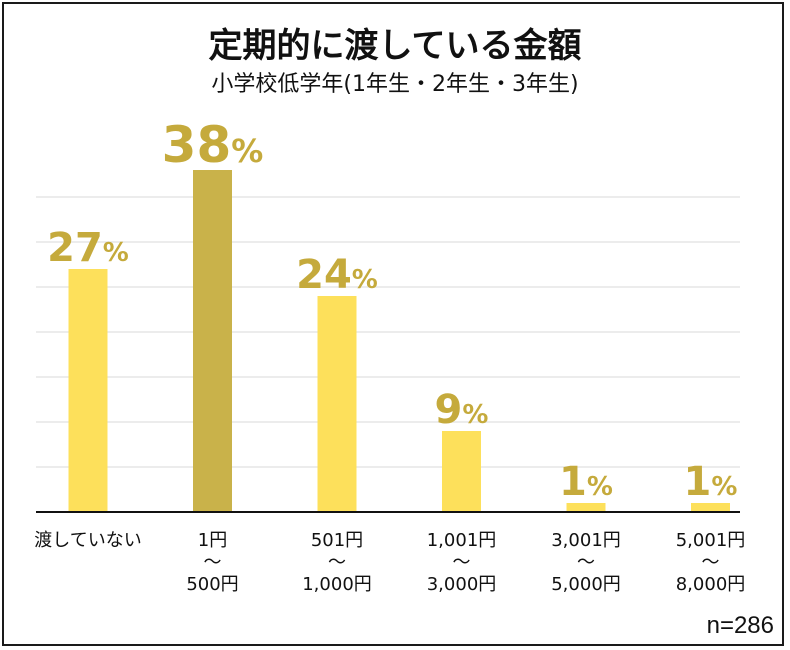 Image resolution: width=790 pixels, height=650 pixels. What do you see at coordinates (395, 46) in the screenshot?
I see `chart-title: 定期的に渡している金額` at bounding box center [395, 46].